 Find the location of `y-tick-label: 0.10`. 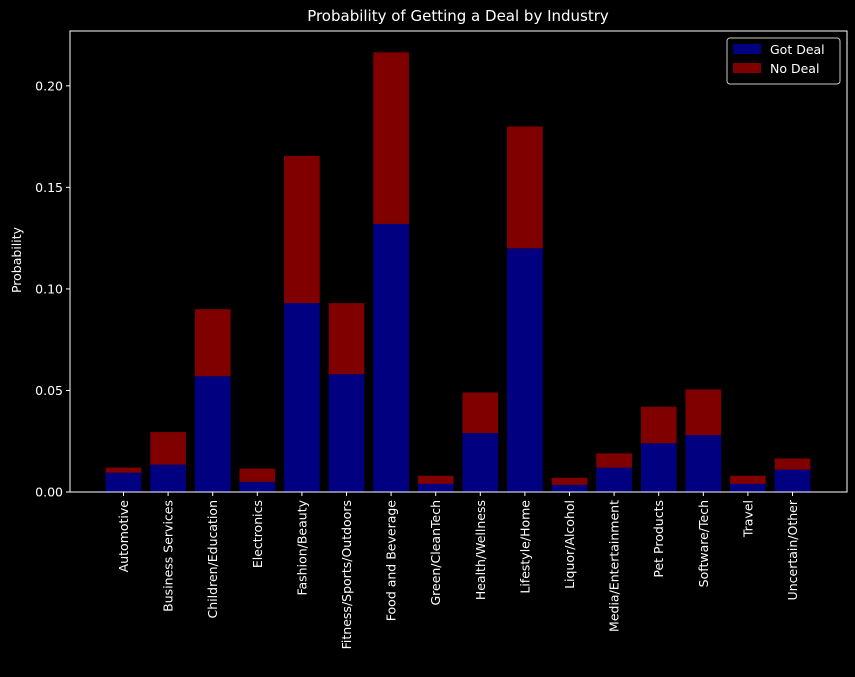

y-tick-label: 0.10 is located at coordinates (49, 288).